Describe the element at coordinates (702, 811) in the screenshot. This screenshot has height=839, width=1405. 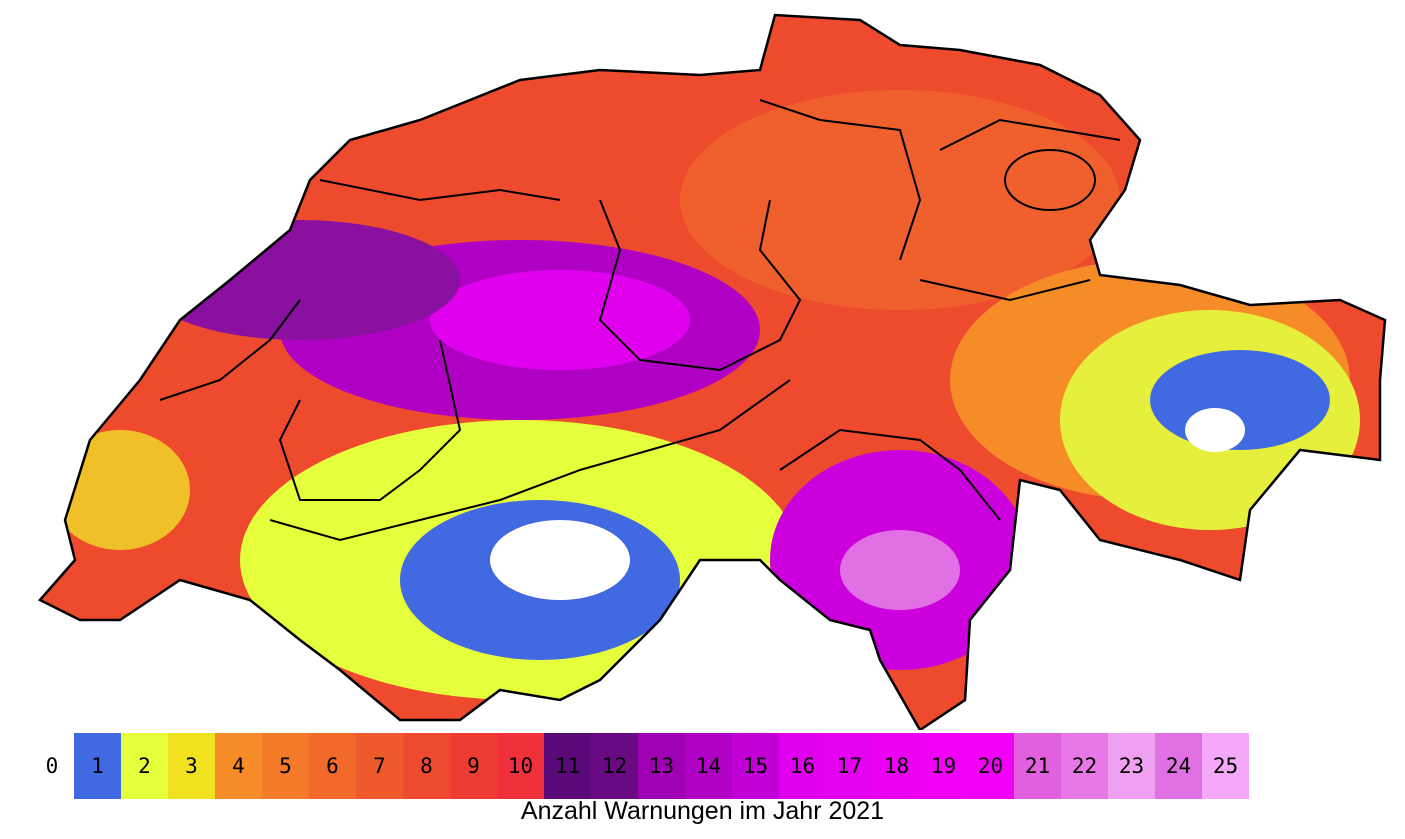
I see `map-caption: Anzahl Warnungen im Jahr 2021` at that location.